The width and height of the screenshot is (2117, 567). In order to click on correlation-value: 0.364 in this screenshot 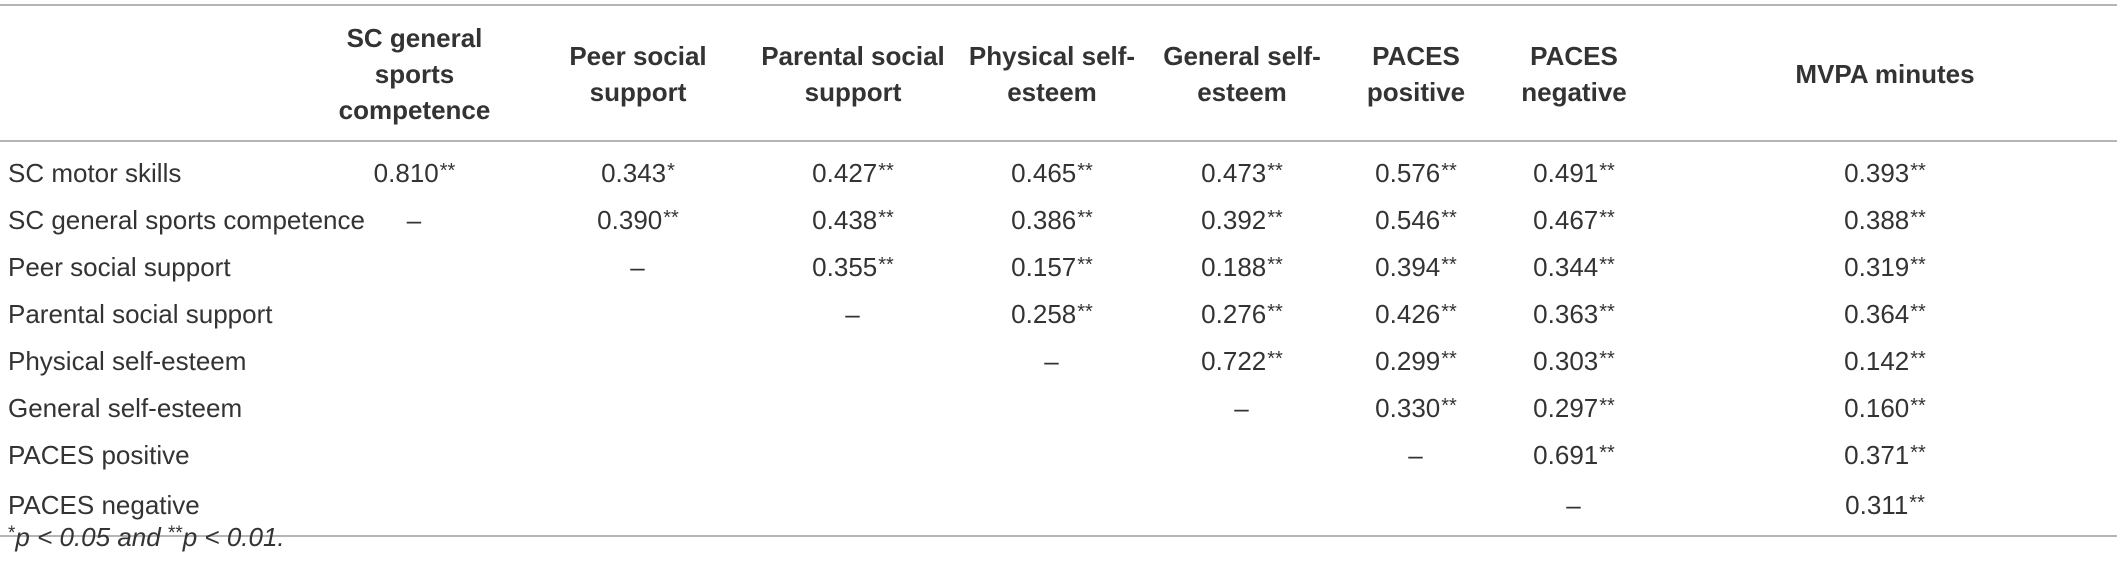, I will do `click(1877, 314)`.